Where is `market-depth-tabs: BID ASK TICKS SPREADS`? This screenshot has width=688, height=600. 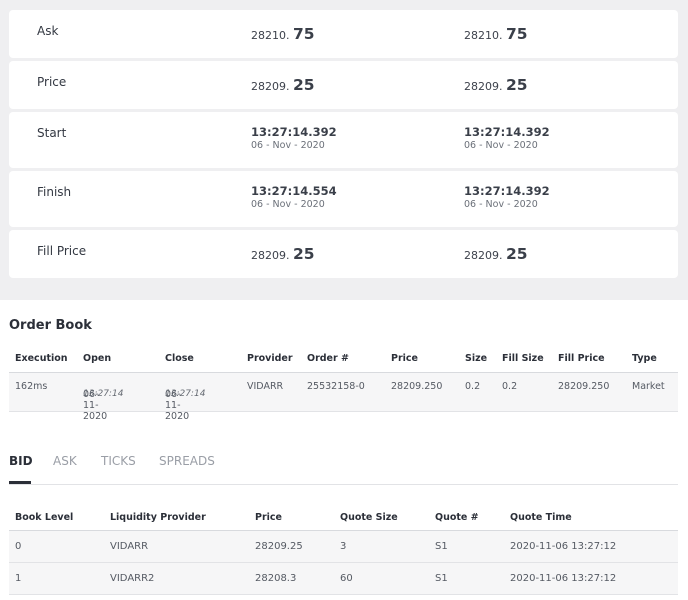 market-depth-tabs: BID ASK TICKS SPREADS is located at coordinates (343, 468).